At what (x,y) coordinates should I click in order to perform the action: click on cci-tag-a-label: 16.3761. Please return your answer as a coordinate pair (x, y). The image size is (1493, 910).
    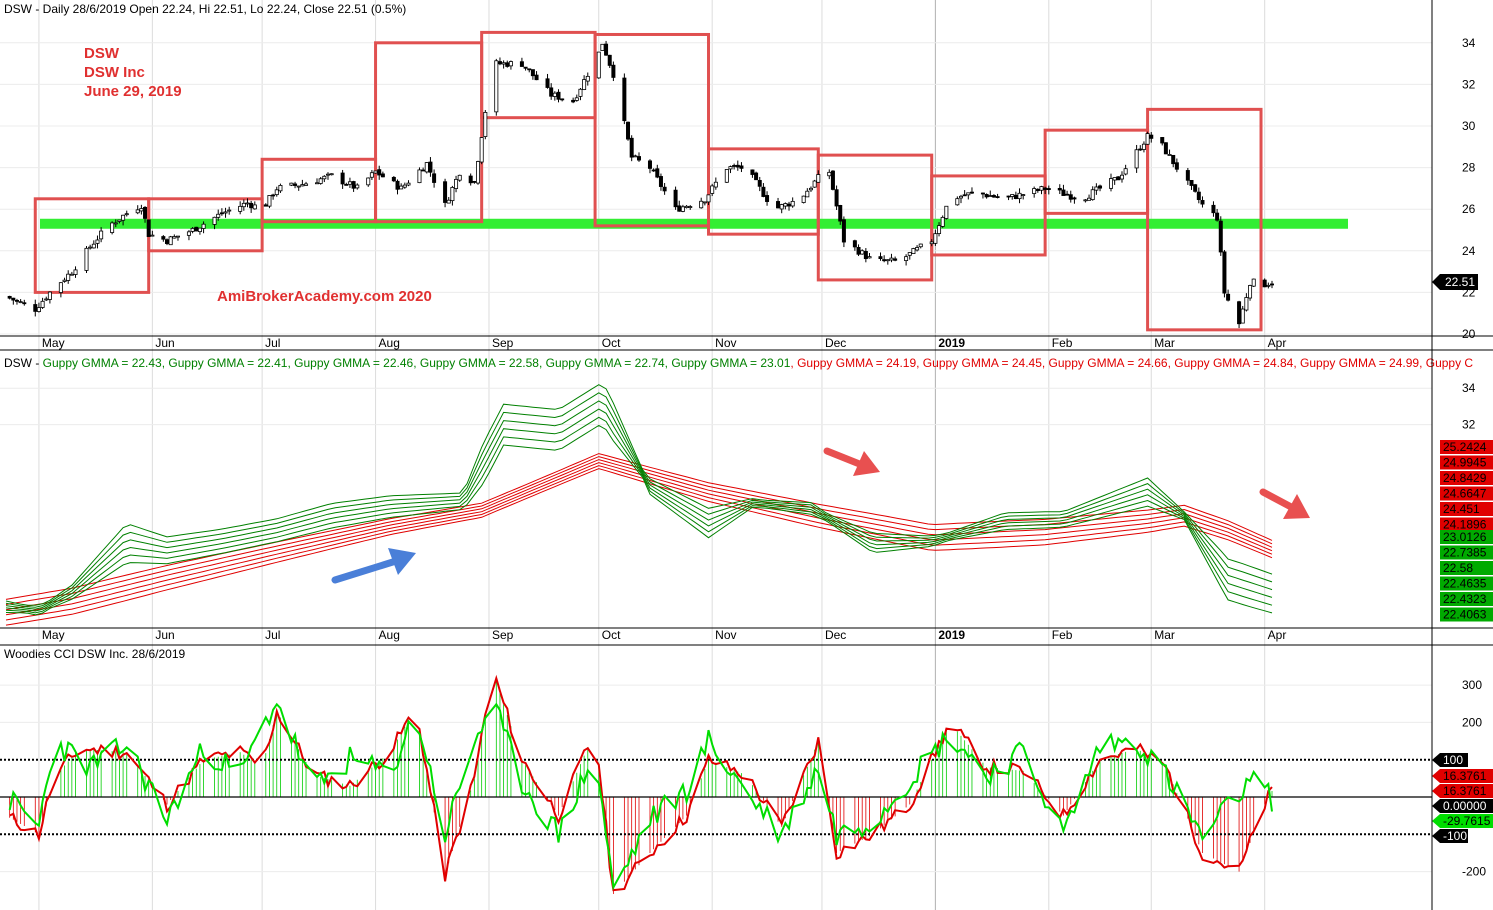
    Looking at the image, I should click on (1465, 776).